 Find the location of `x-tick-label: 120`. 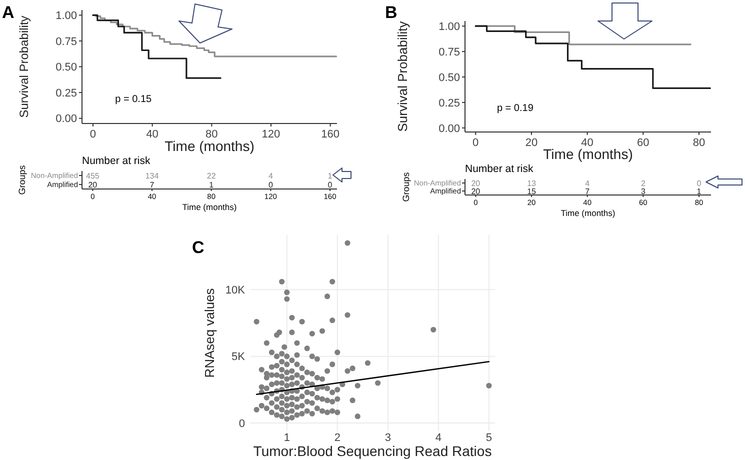

x-tick-label: 120 is located at coordinates (271, 134).